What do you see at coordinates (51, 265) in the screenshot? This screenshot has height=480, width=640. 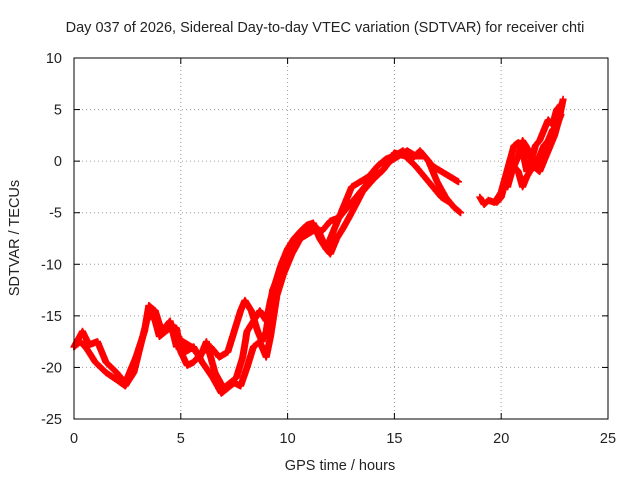 I see `y-tick-label: -10` at bounding box center [51, 265].